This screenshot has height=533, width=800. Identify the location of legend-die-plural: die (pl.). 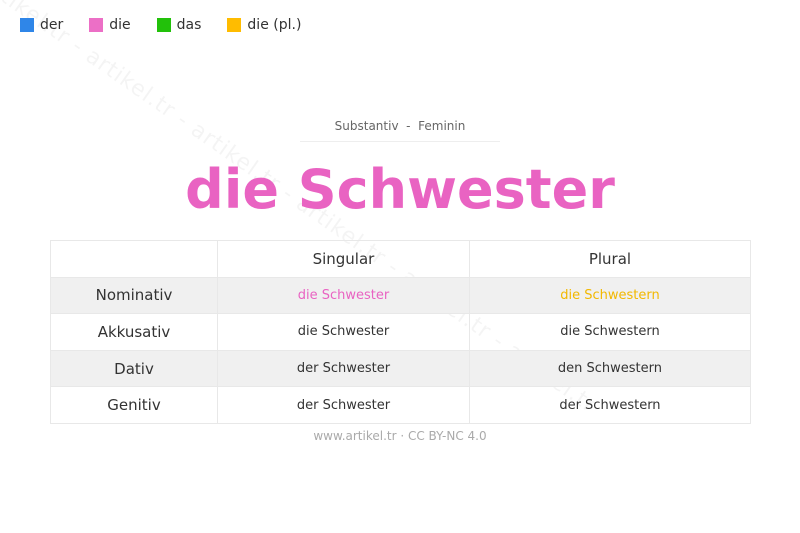
(264, 25).